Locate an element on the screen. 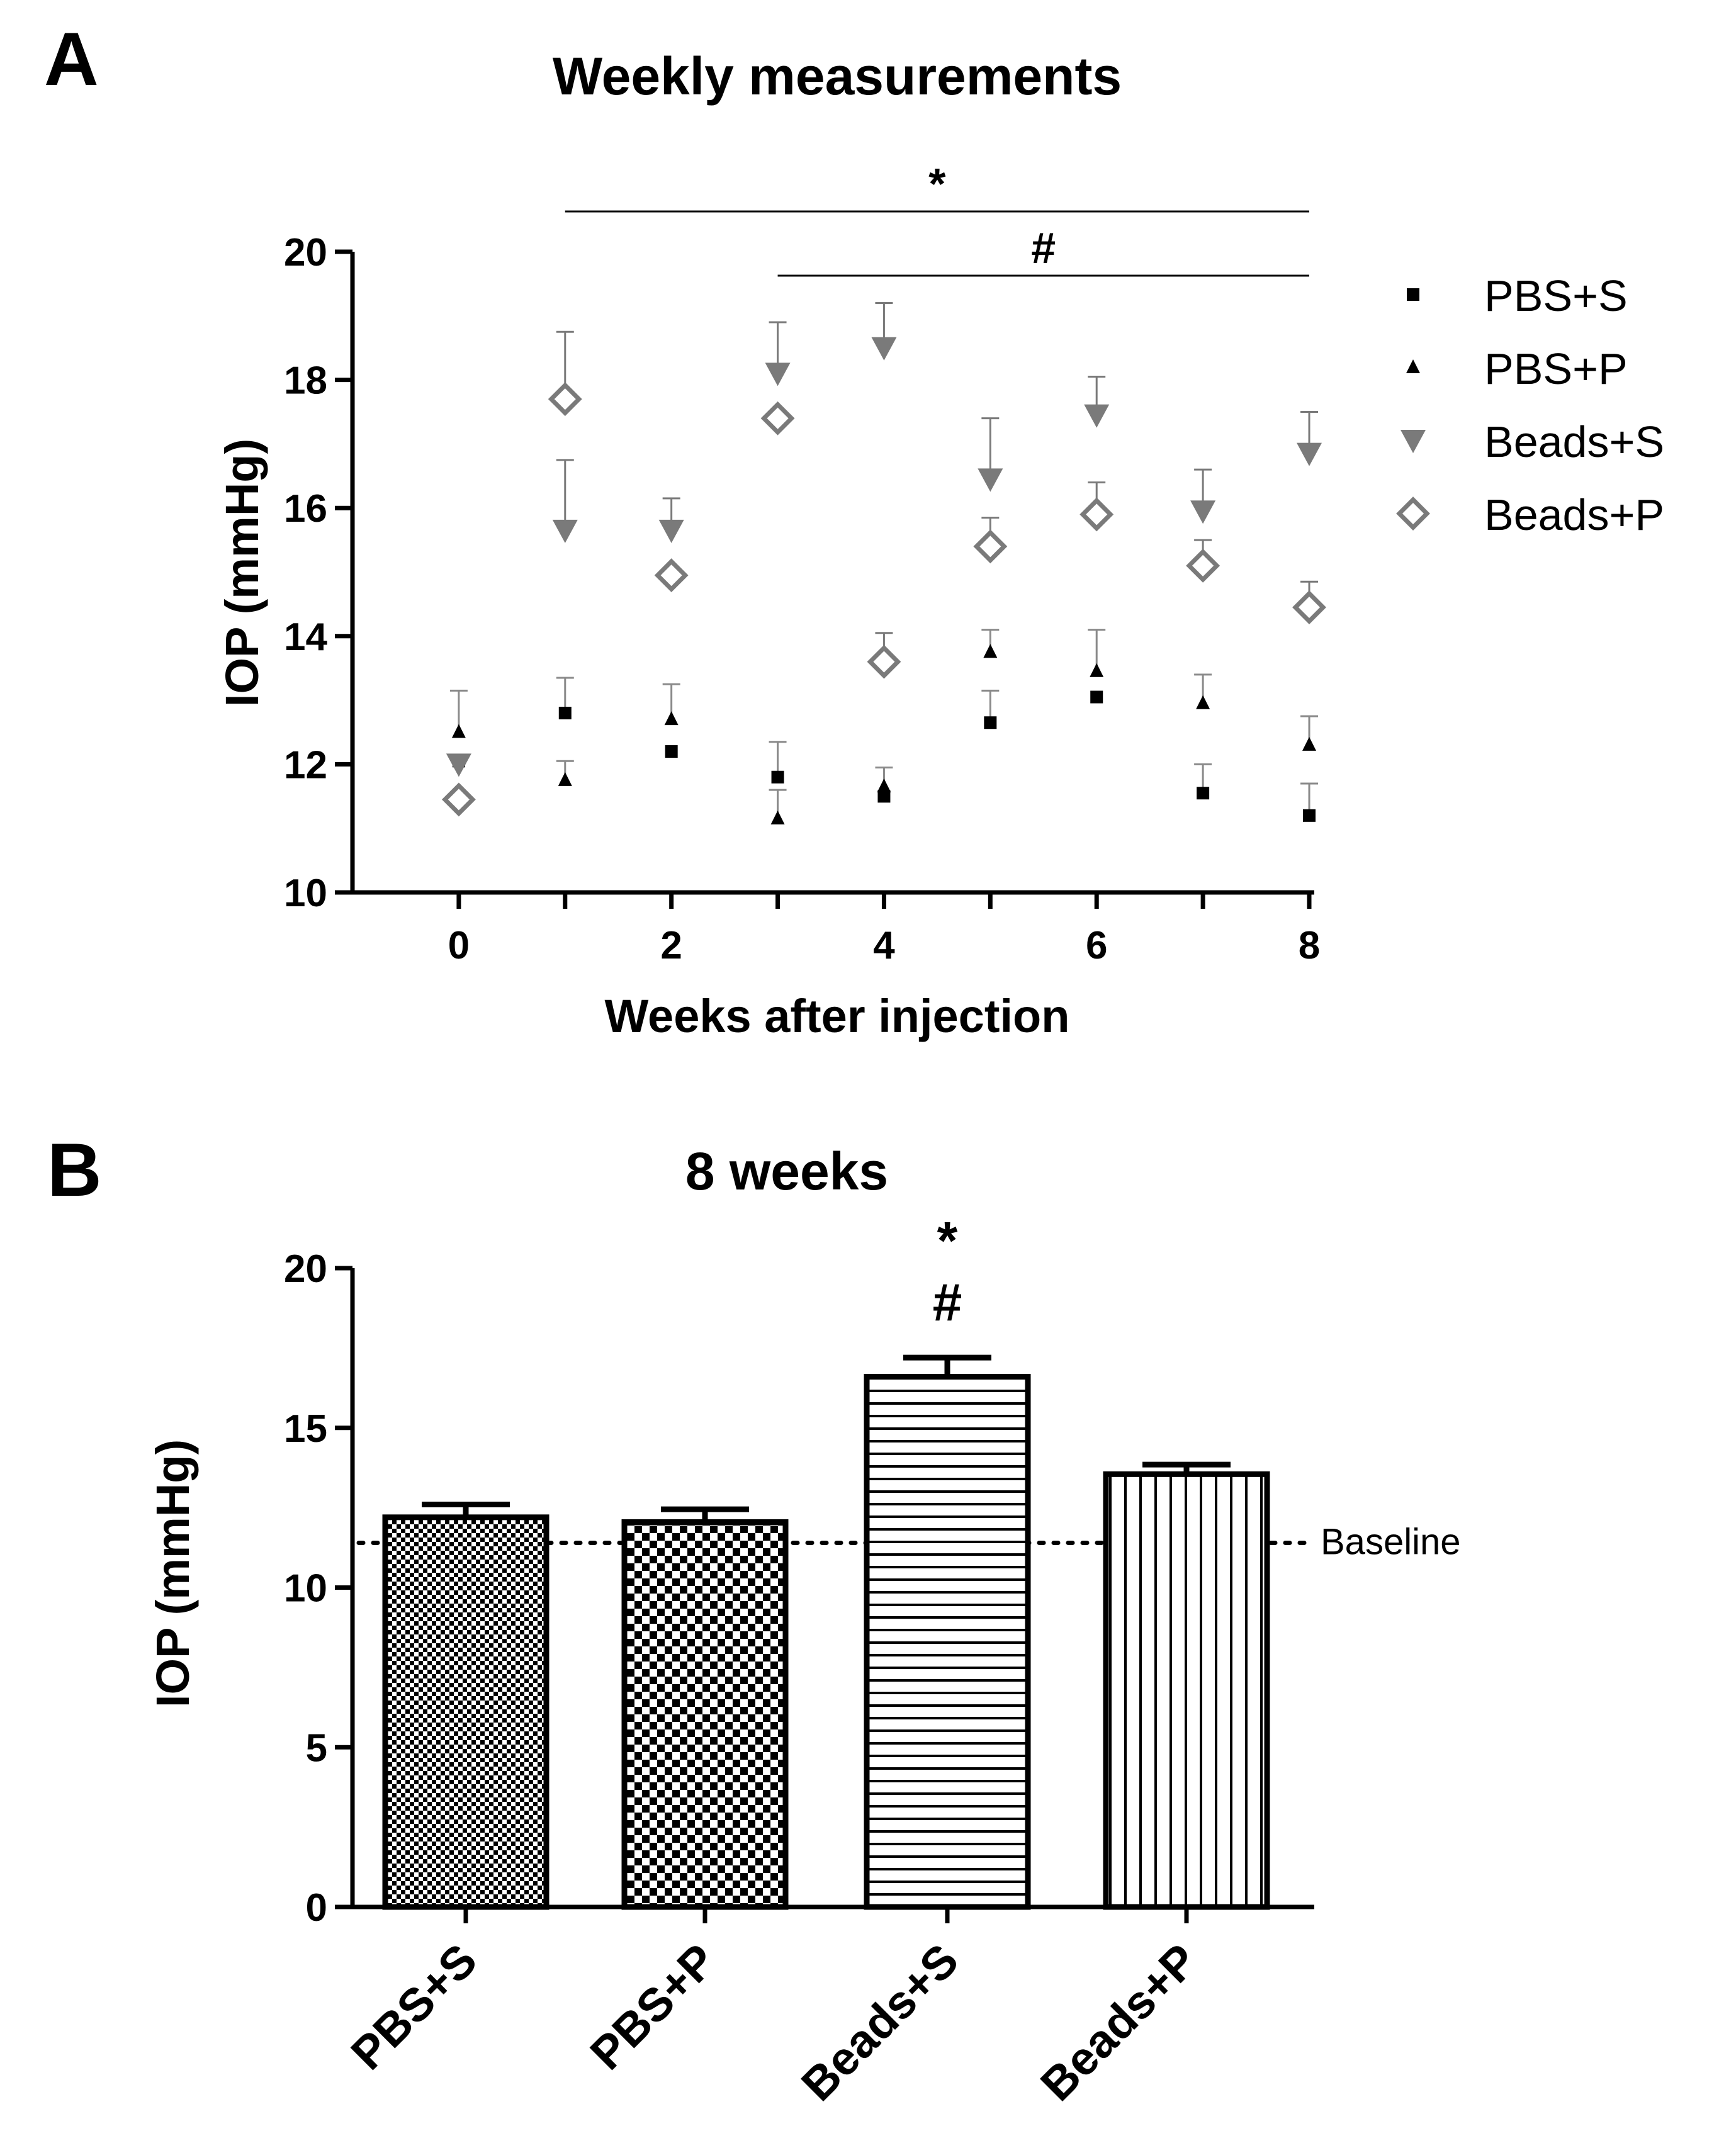  chart-a-y-label: IOP (mmHg) is located at coordinates (242, 573).